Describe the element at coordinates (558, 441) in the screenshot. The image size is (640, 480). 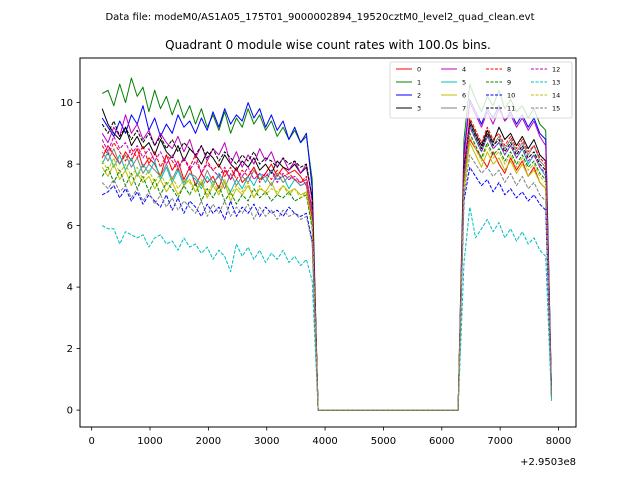
I see `x-tick-label: 8000` at that location.